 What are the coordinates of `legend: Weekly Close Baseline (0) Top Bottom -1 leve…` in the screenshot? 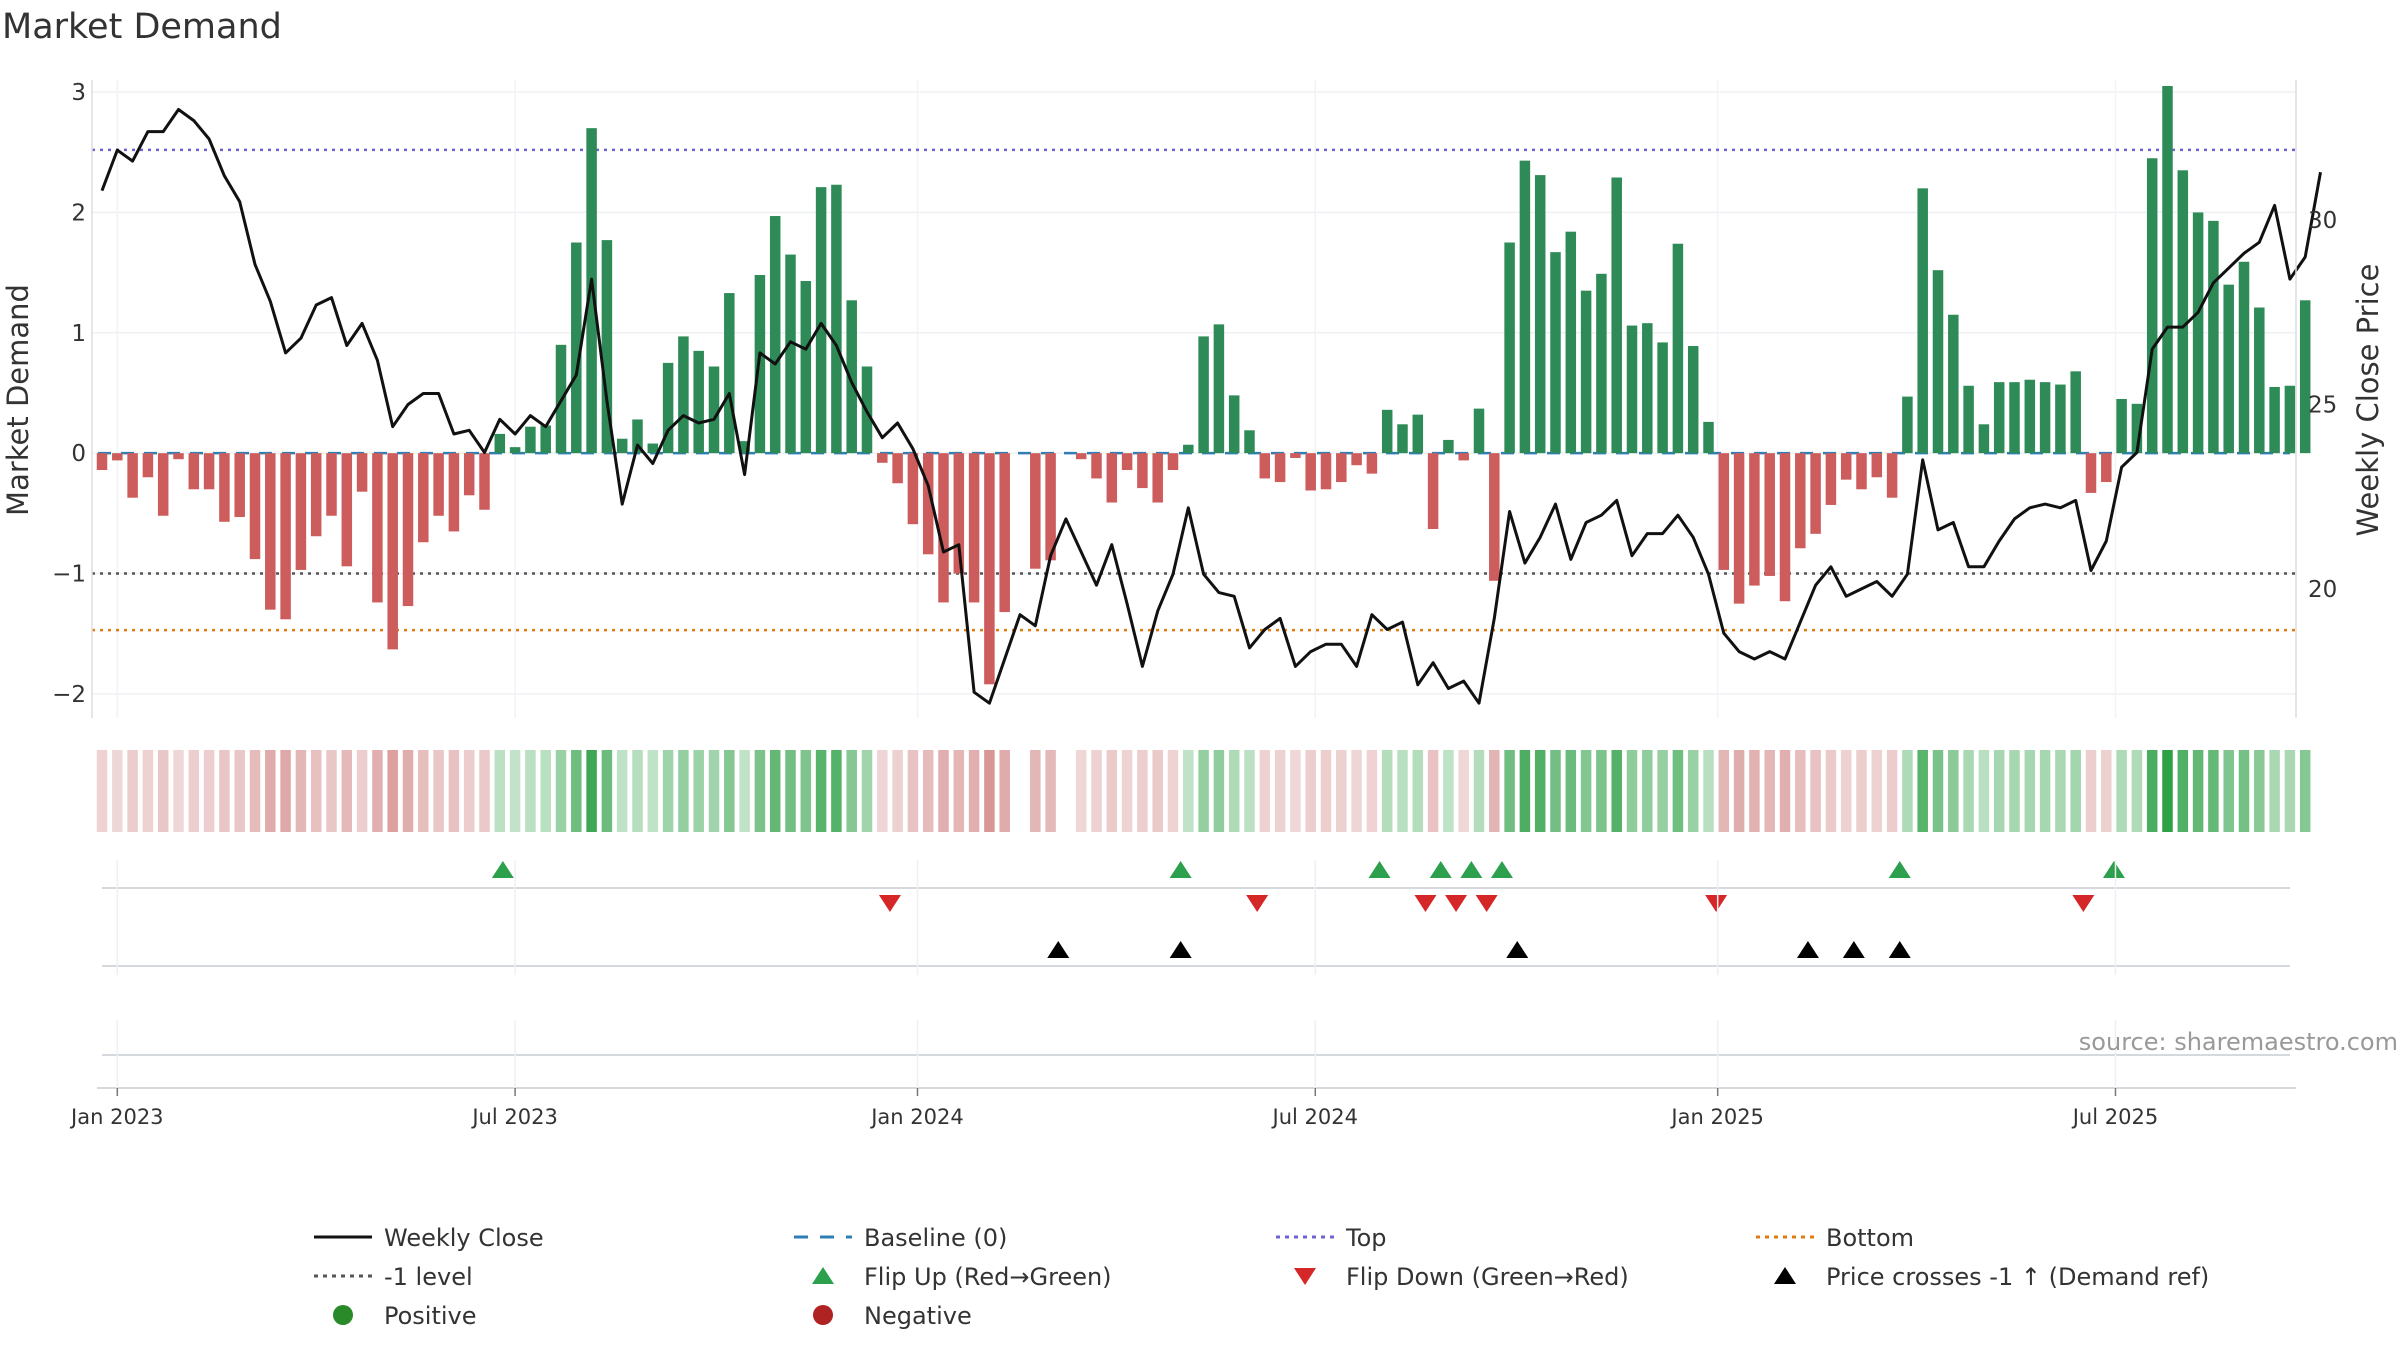 It's located at (1261, 1277).